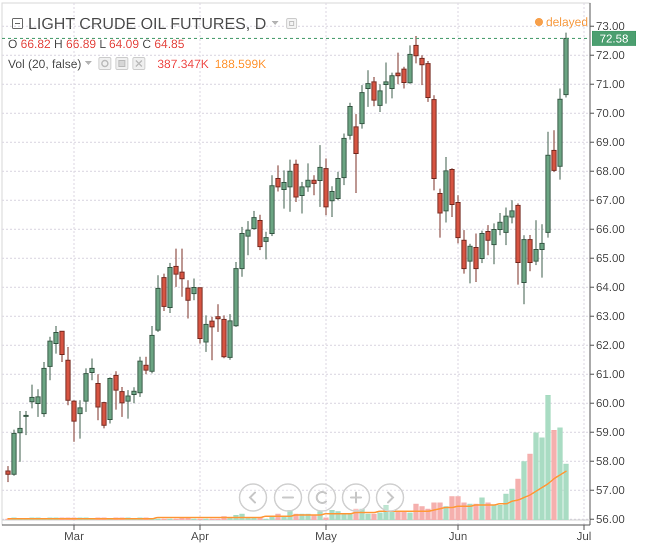  What do you see at coordinates (610, 433) in the screenshot?
I see `y-tick-label: 59.00` at bounding box center [610, 433].